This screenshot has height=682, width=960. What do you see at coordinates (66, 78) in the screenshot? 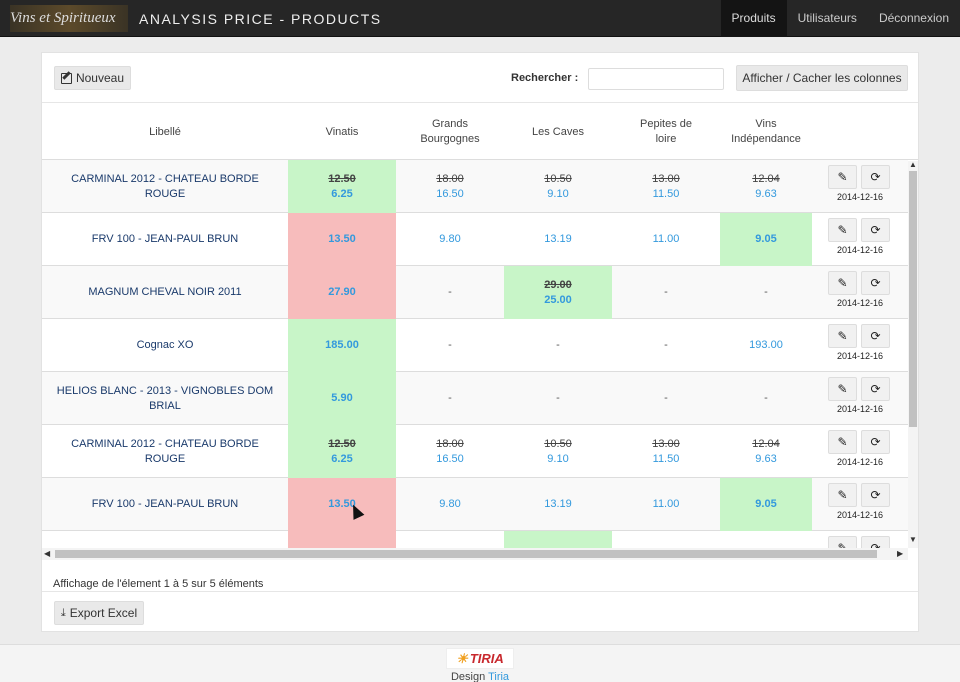
I see `edit-square-icon` at bounding box center [66, 78].